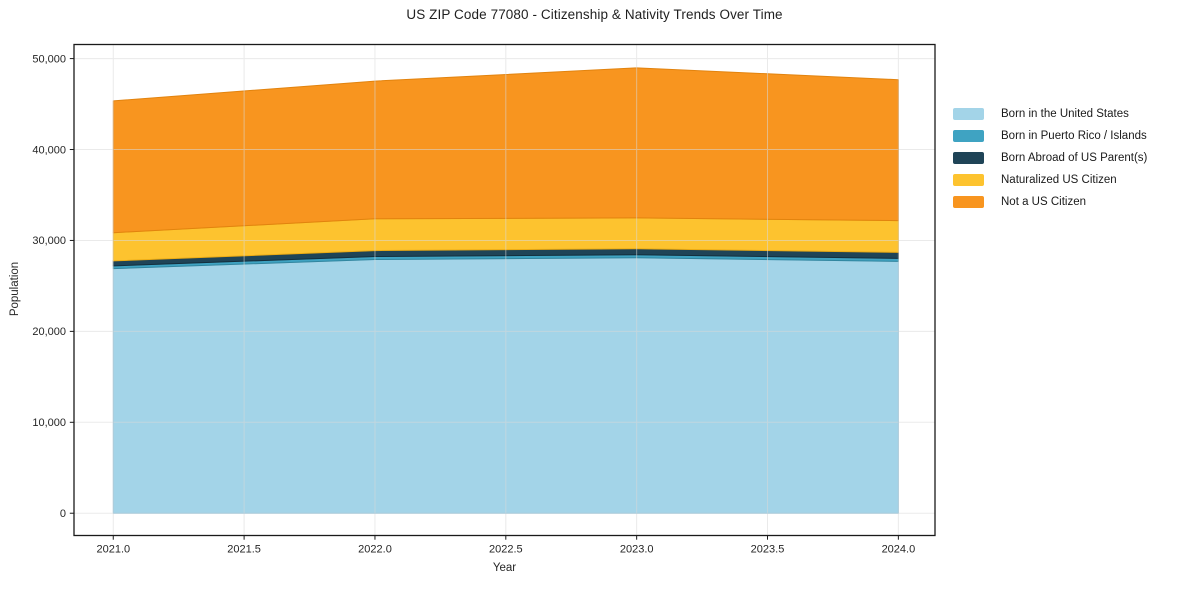 The image size is (1189, 590). What do you see at coordinates (1065, 114) in the screenshot?
I see `legend-label: Born in the United States` at bounding box center [1065, 114].